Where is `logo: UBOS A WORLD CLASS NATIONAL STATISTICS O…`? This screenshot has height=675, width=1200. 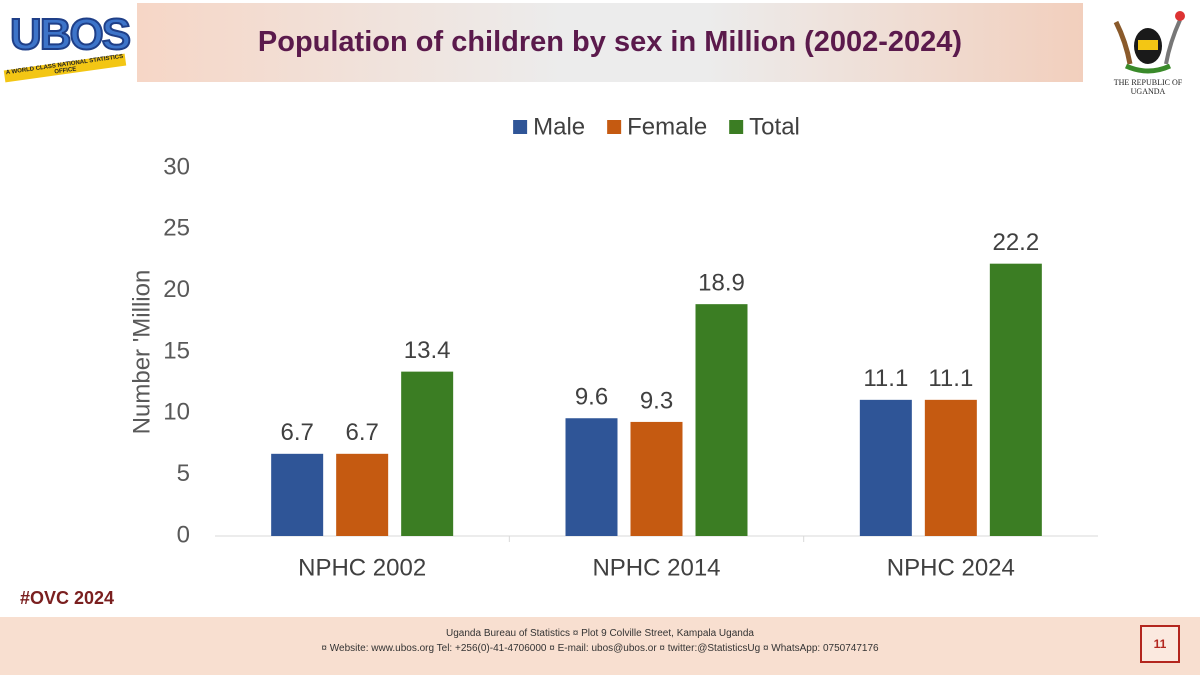
logo: UBOS A WORLD CLASS NATIONAL STATISTICS O… is located at coordinates (67, 45).